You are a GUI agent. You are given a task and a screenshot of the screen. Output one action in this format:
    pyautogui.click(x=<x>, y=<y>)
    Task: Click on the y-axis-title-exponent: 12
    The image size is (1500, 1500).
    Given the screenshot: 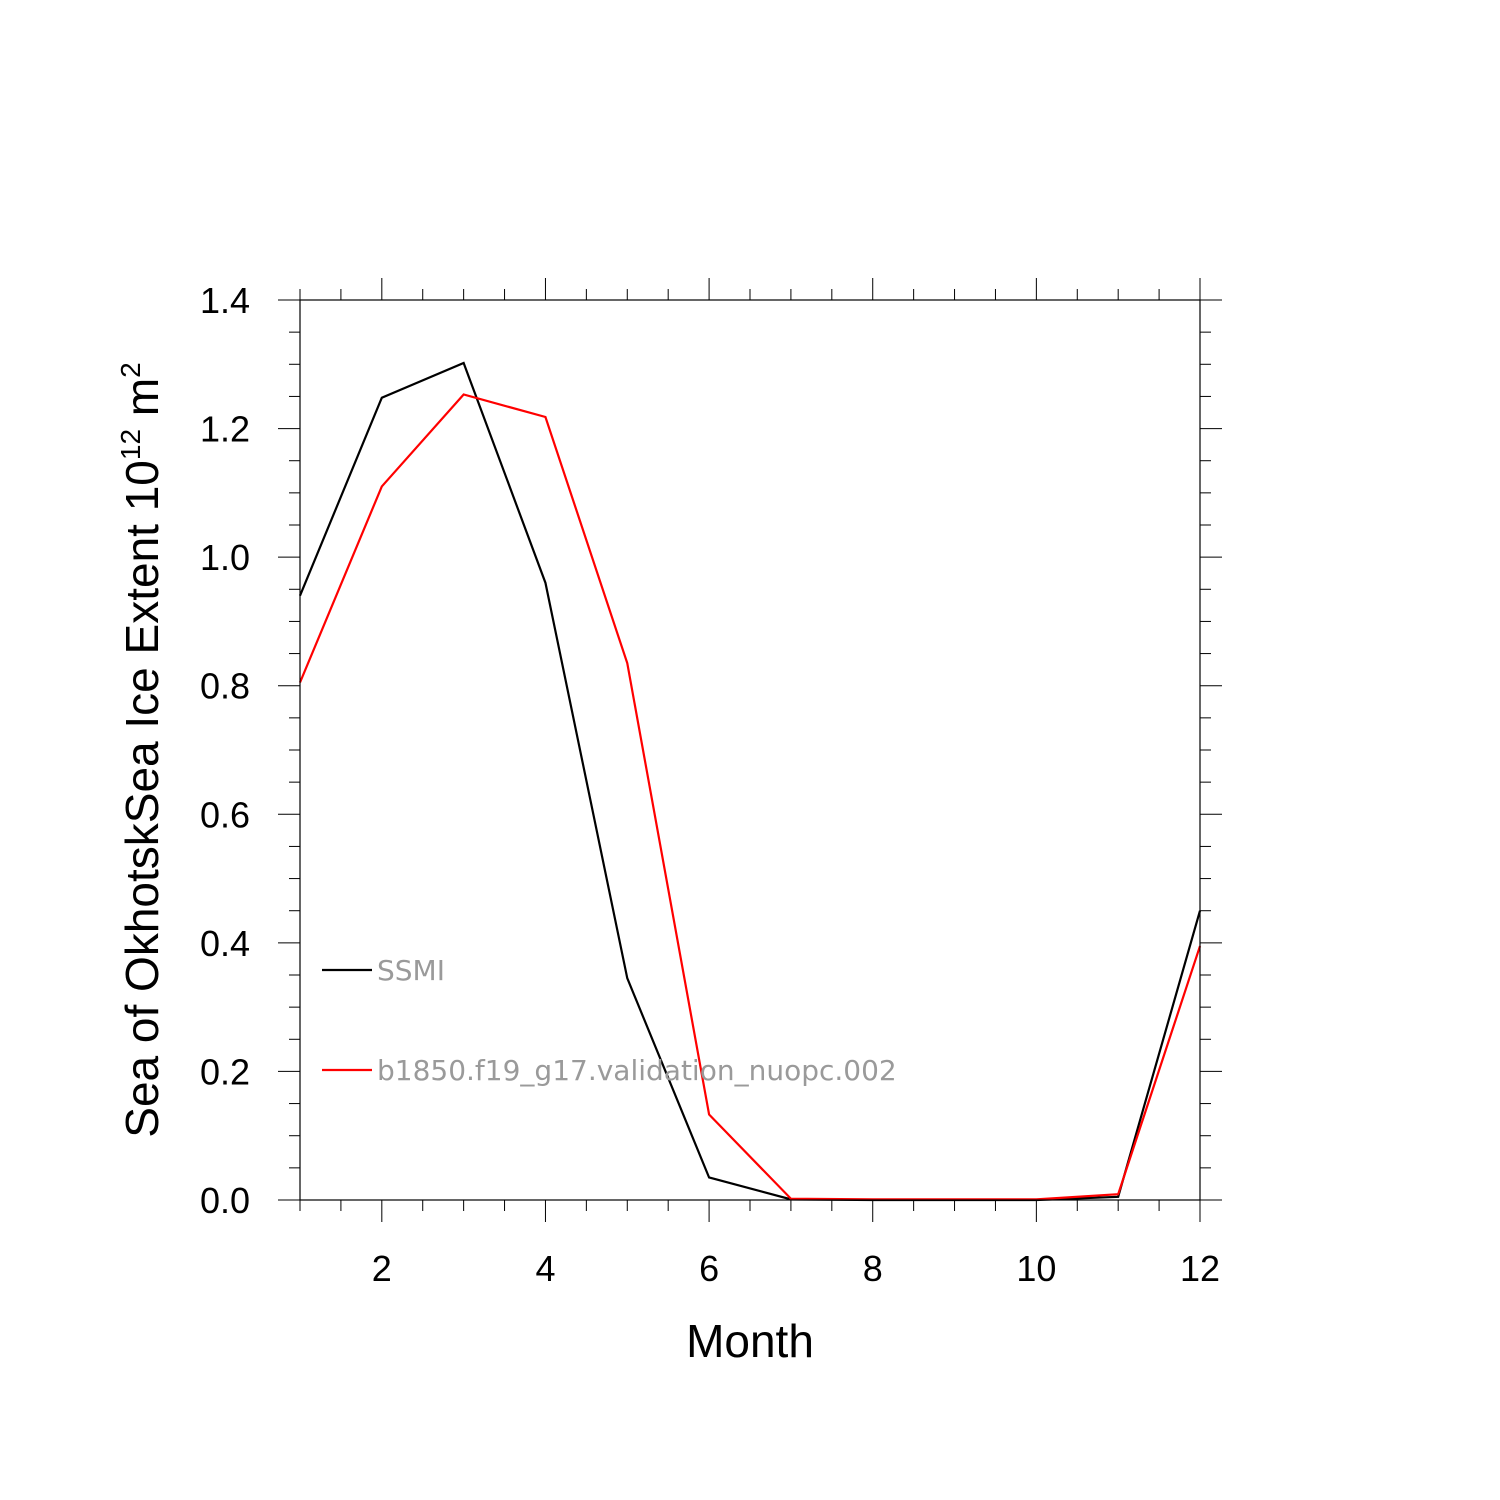 What is the action you would take?
    pyautogui.click(x=130, y=444)
    